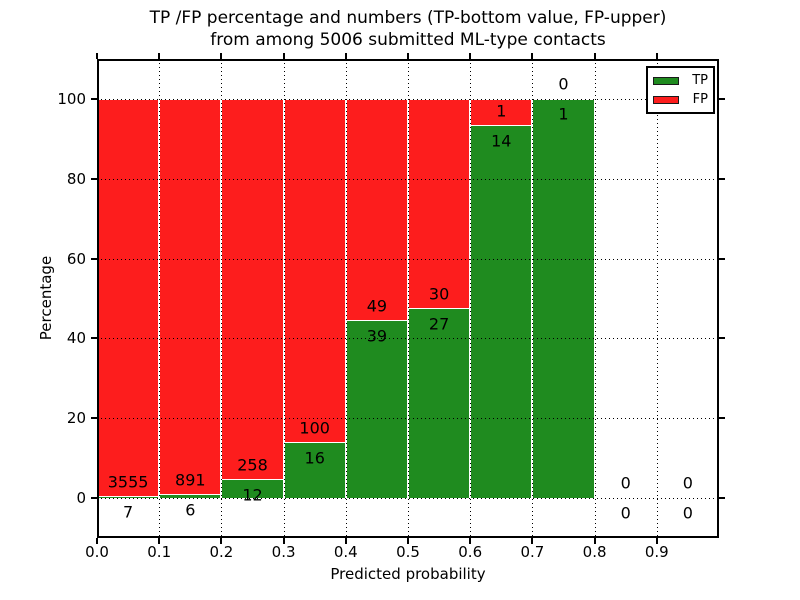 This screenshot has width=800, height=600. I want to click on x-axis-label: Predicted probability, so click(408, 574).